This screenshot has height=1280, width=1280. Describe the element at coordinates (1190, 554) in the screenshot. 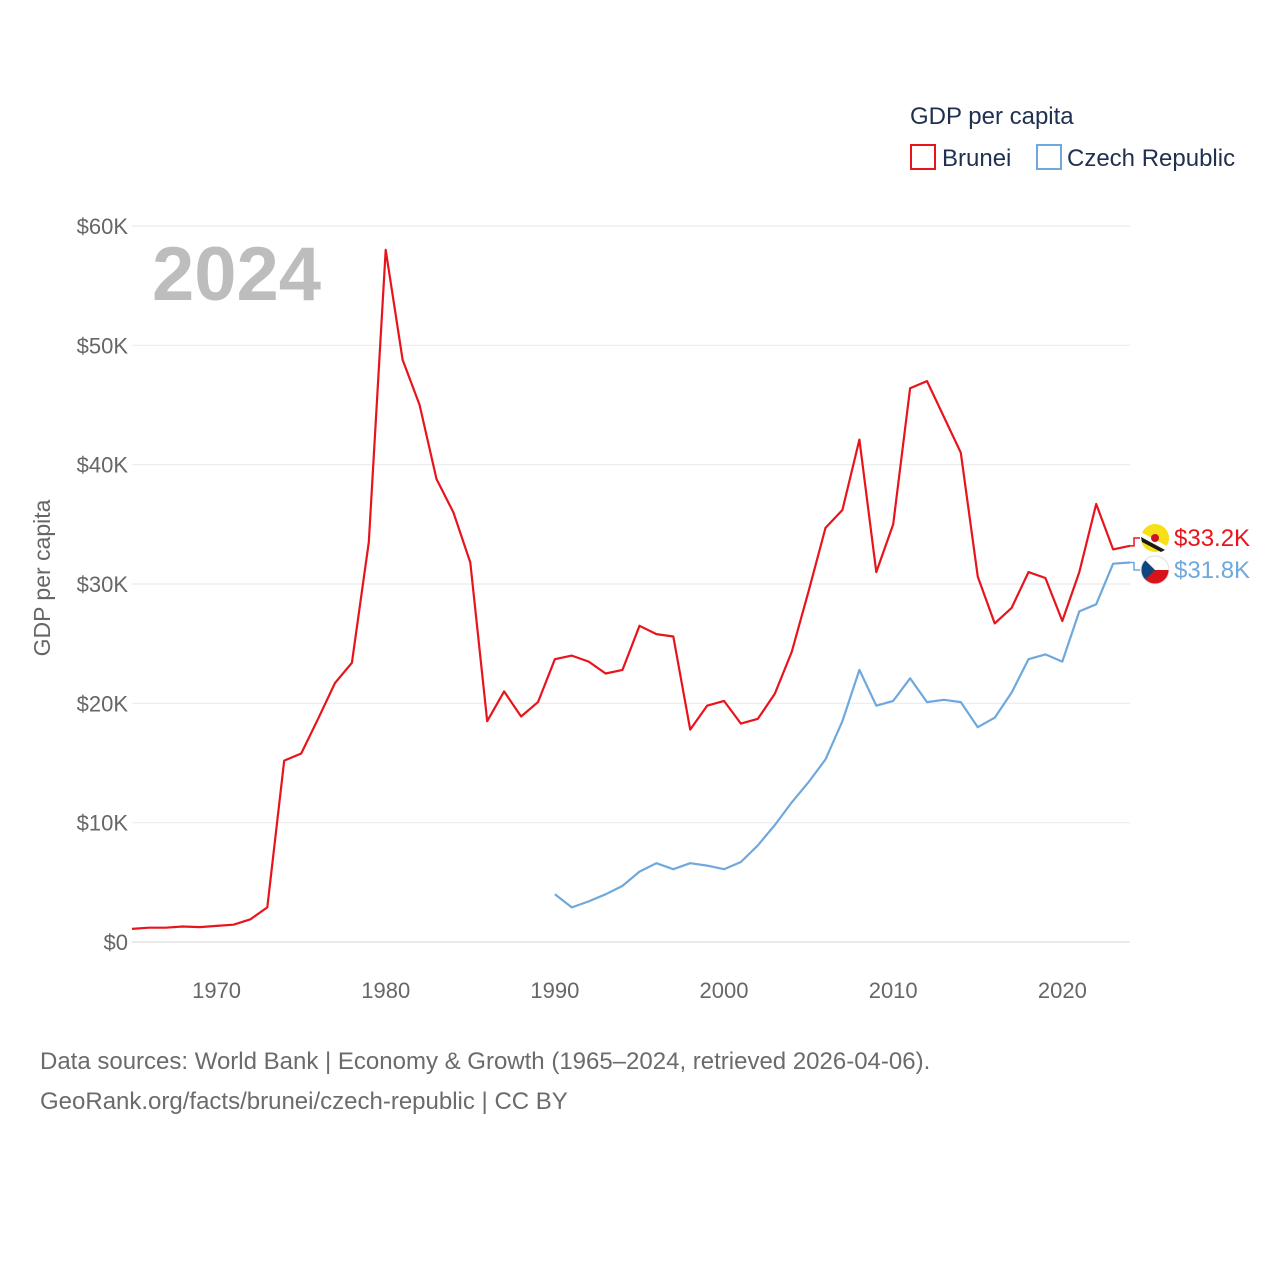

I see `end-labels: $33.2K $31.8K` at that location.